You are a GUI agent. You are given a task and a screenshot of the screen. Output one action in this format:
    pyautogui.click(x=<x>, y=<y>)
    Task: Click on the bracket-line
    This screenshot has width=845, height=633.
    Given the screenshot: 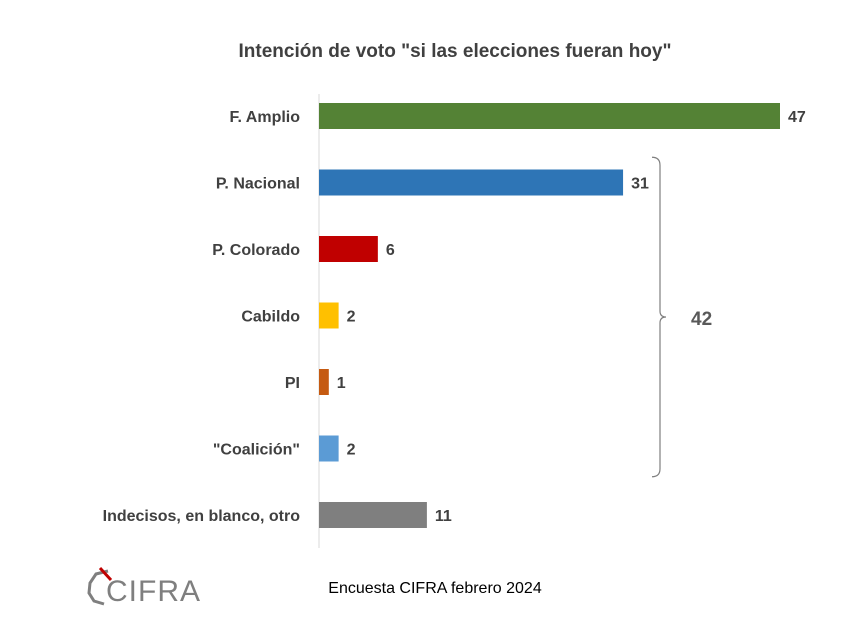 What is the action you would take?
    pyautogui.click(x=659, y=317)
    